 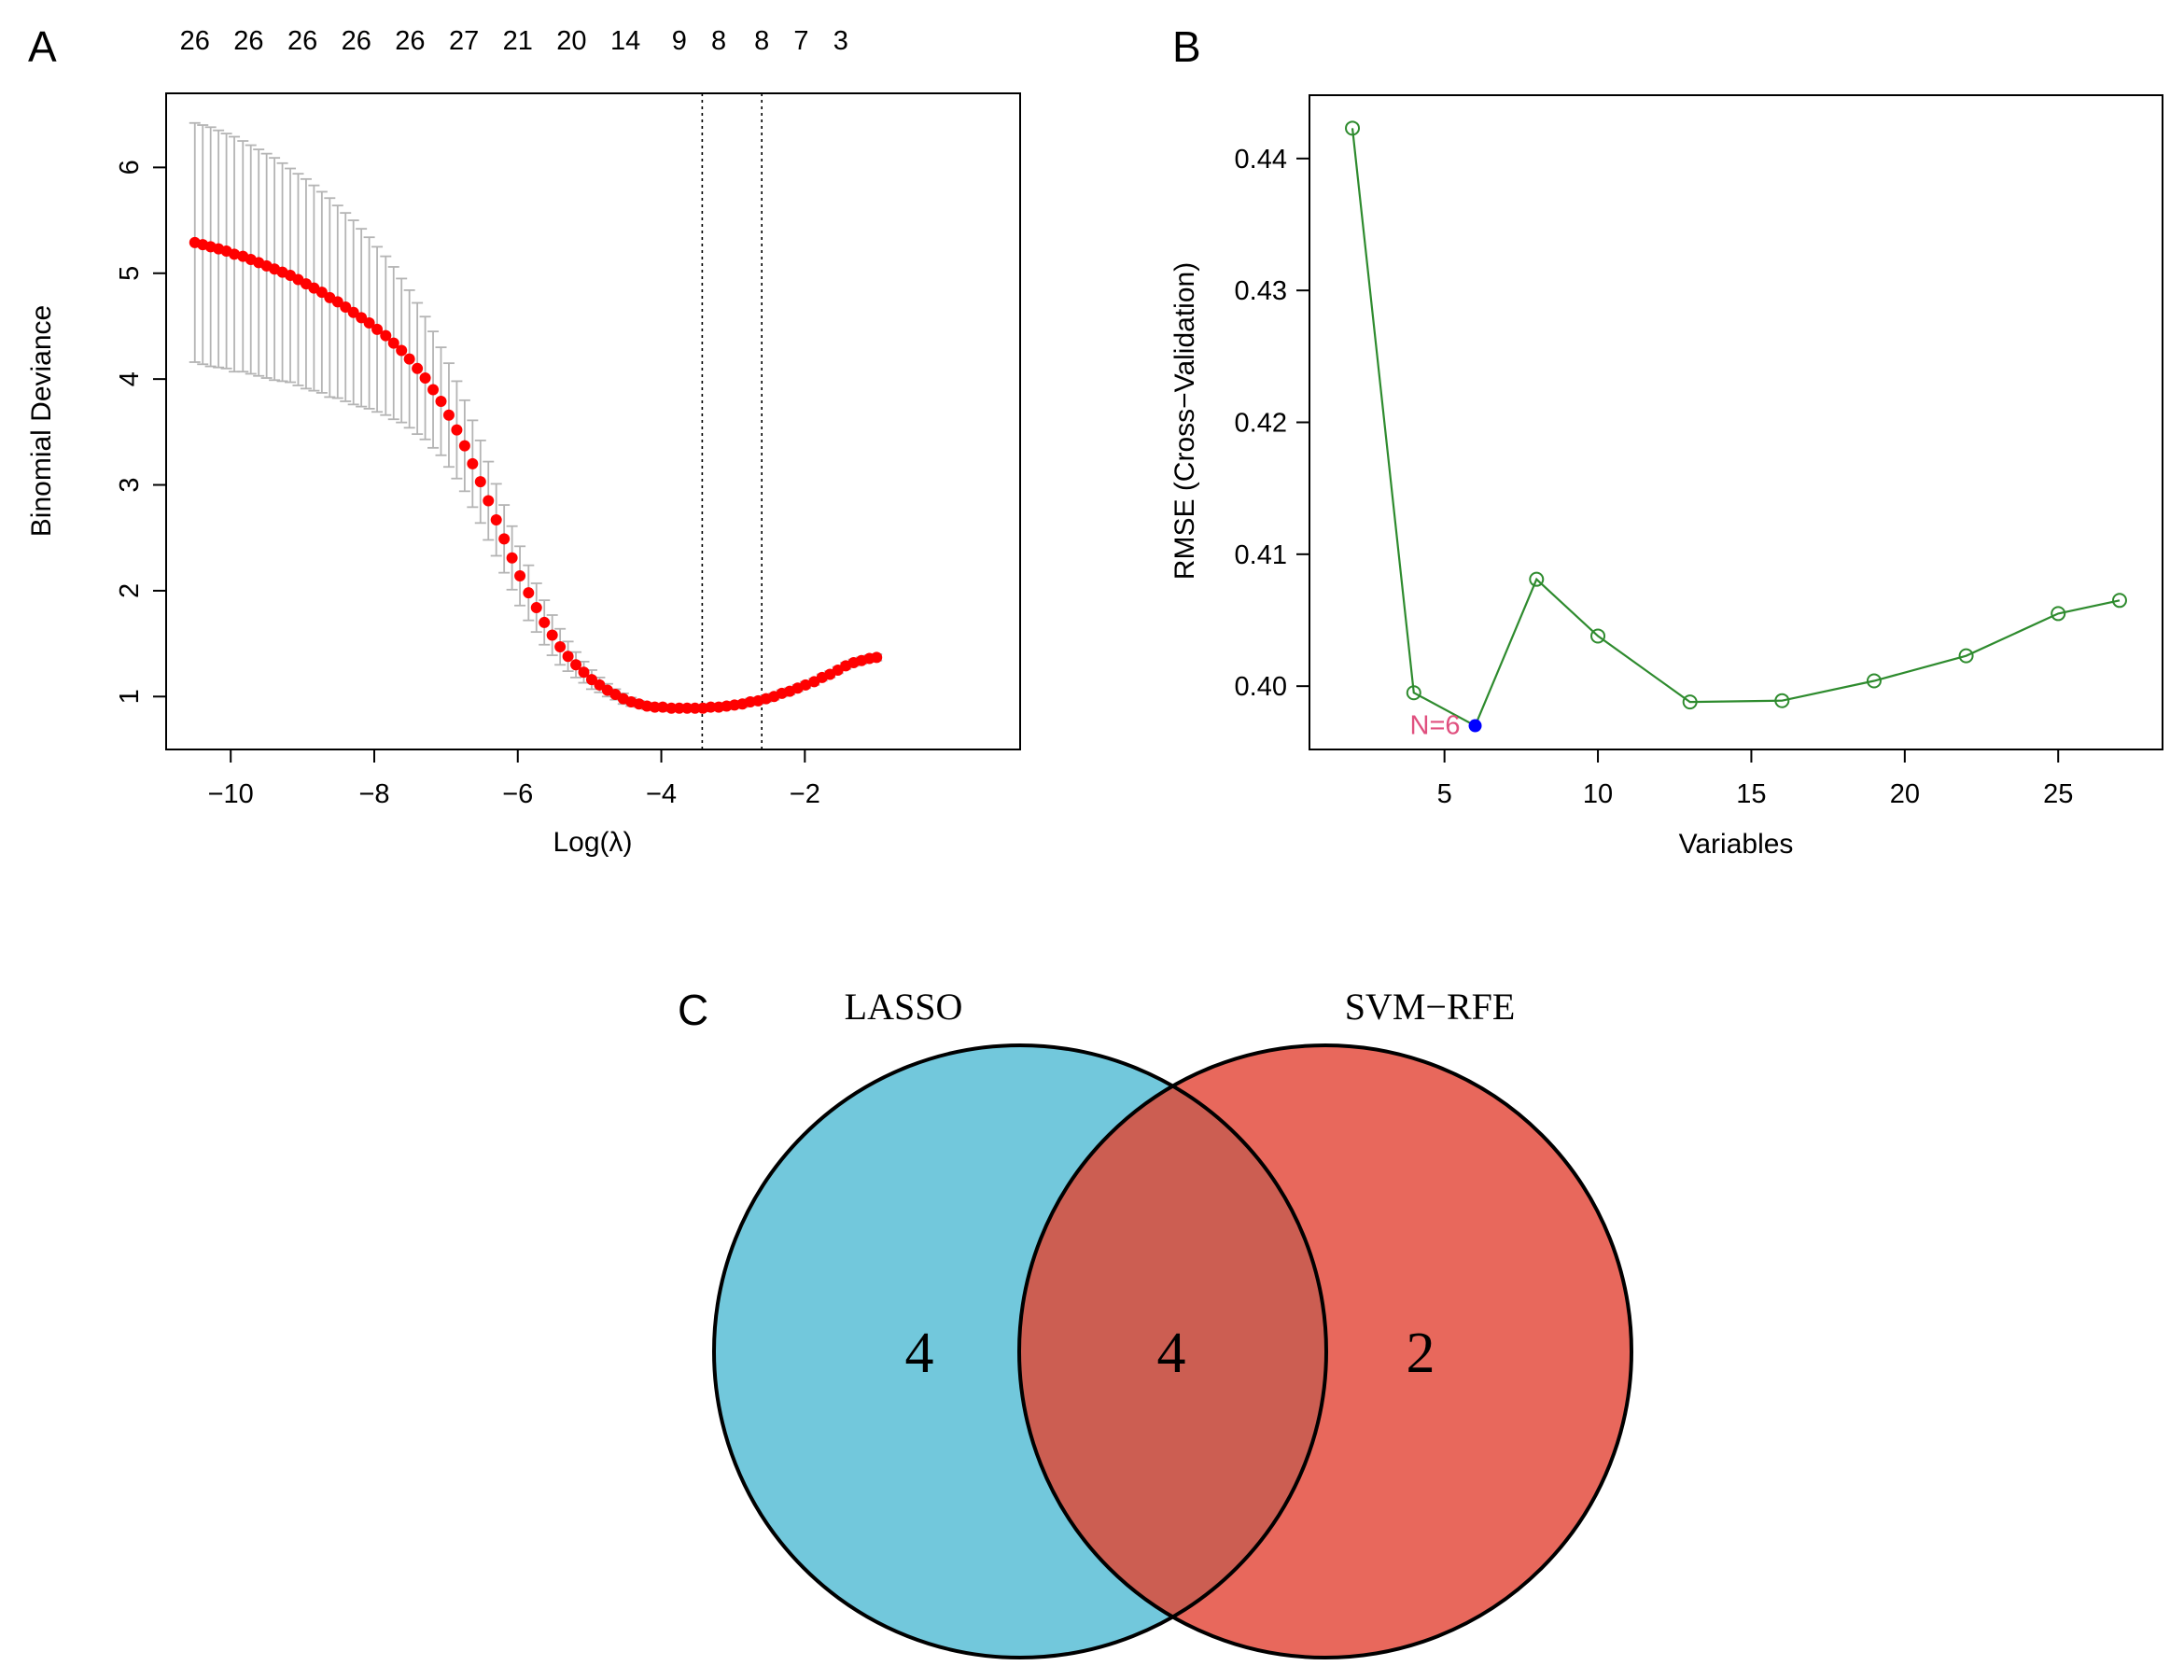 I want to click on y-tick-label: 0.43, so click(x=1261, y=291).